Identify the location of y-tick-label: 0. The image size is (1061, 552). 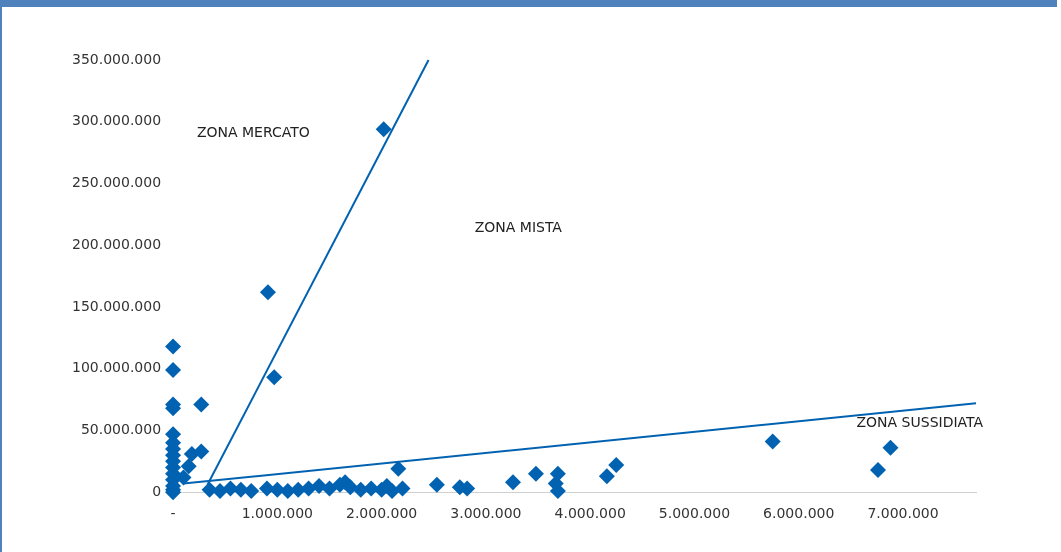
(157, 490).